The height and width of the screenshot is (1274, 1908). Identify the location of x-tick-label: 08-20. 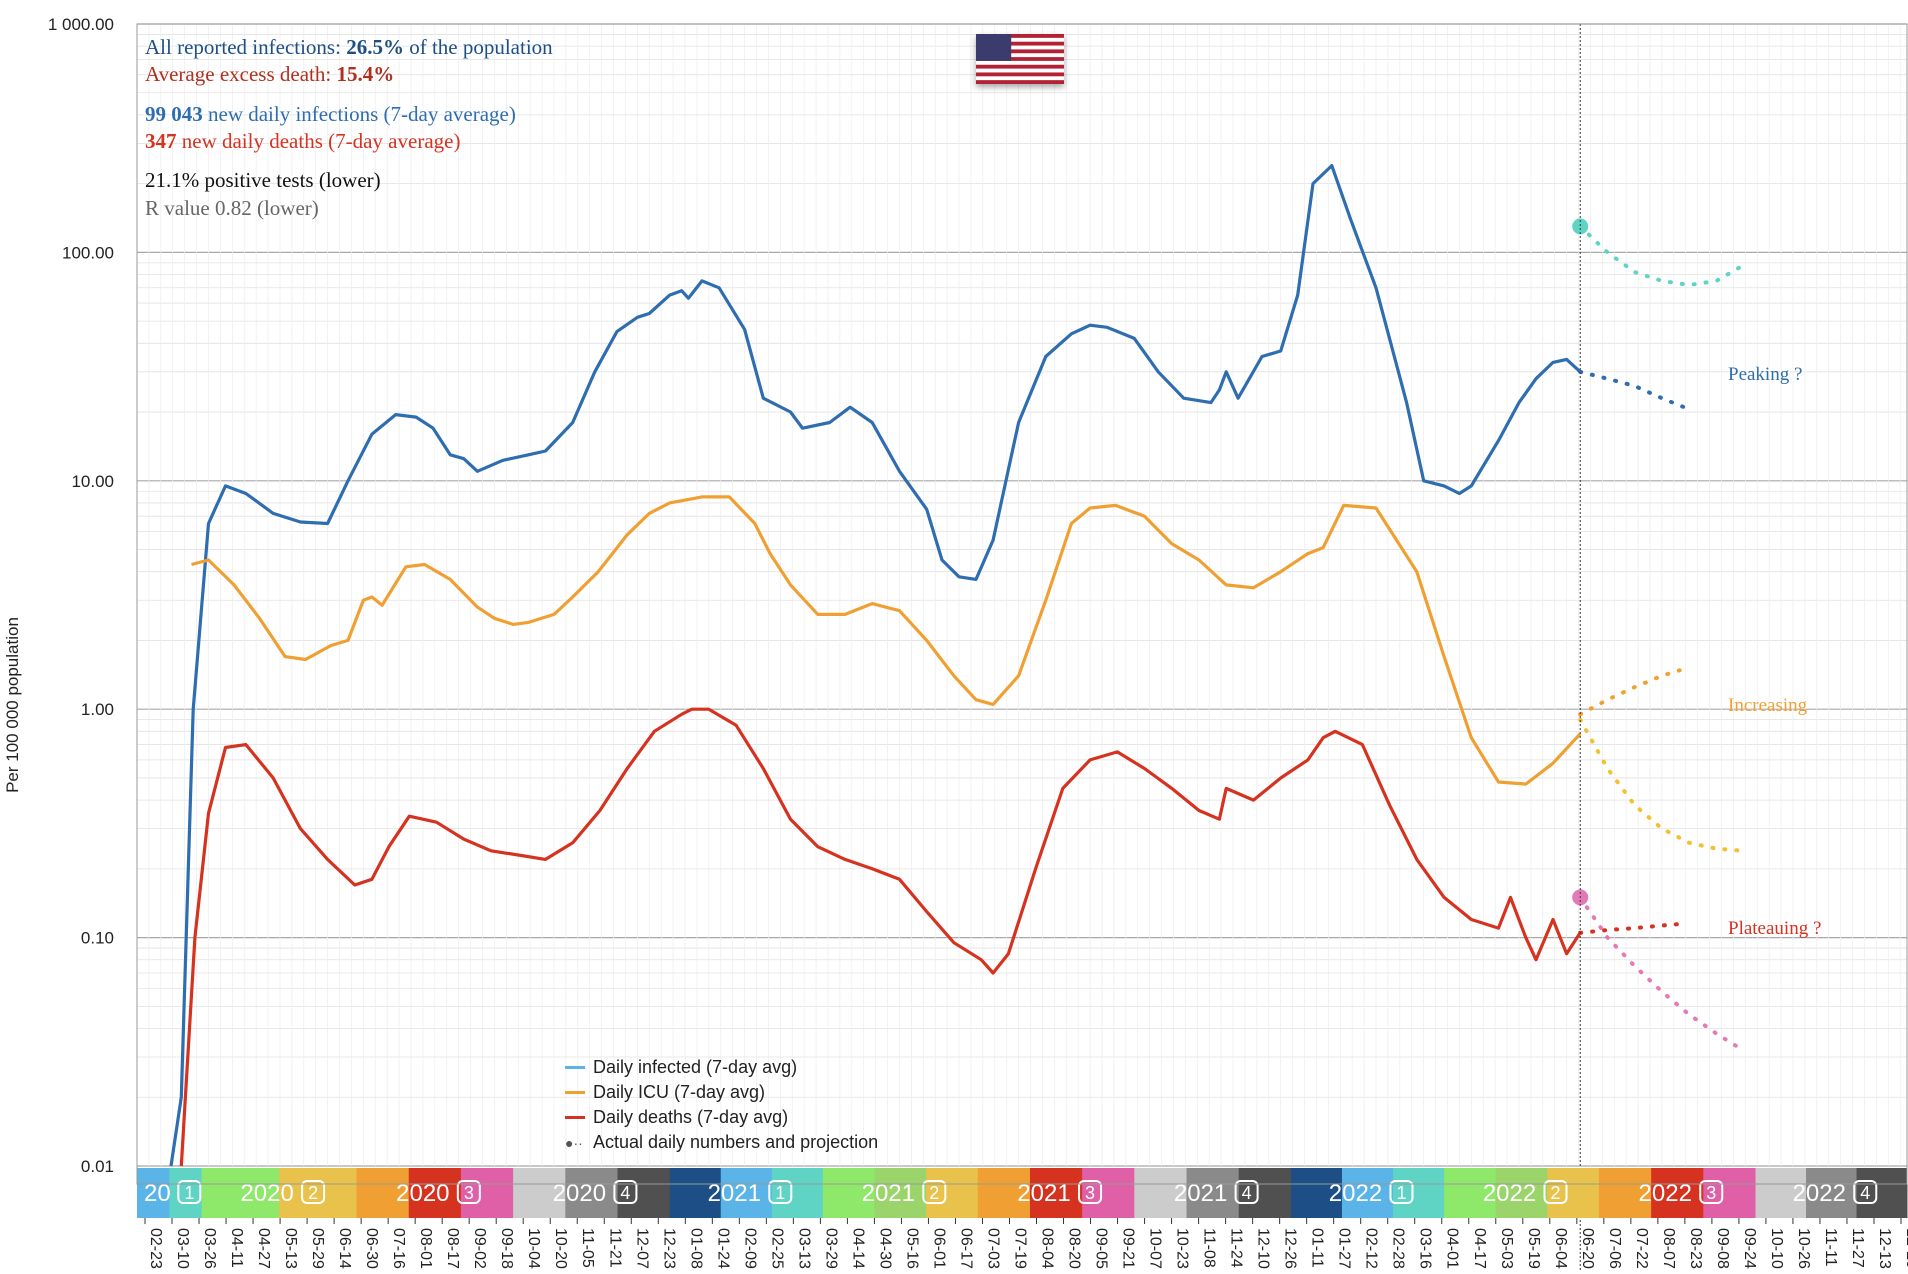
(1074, 1248).